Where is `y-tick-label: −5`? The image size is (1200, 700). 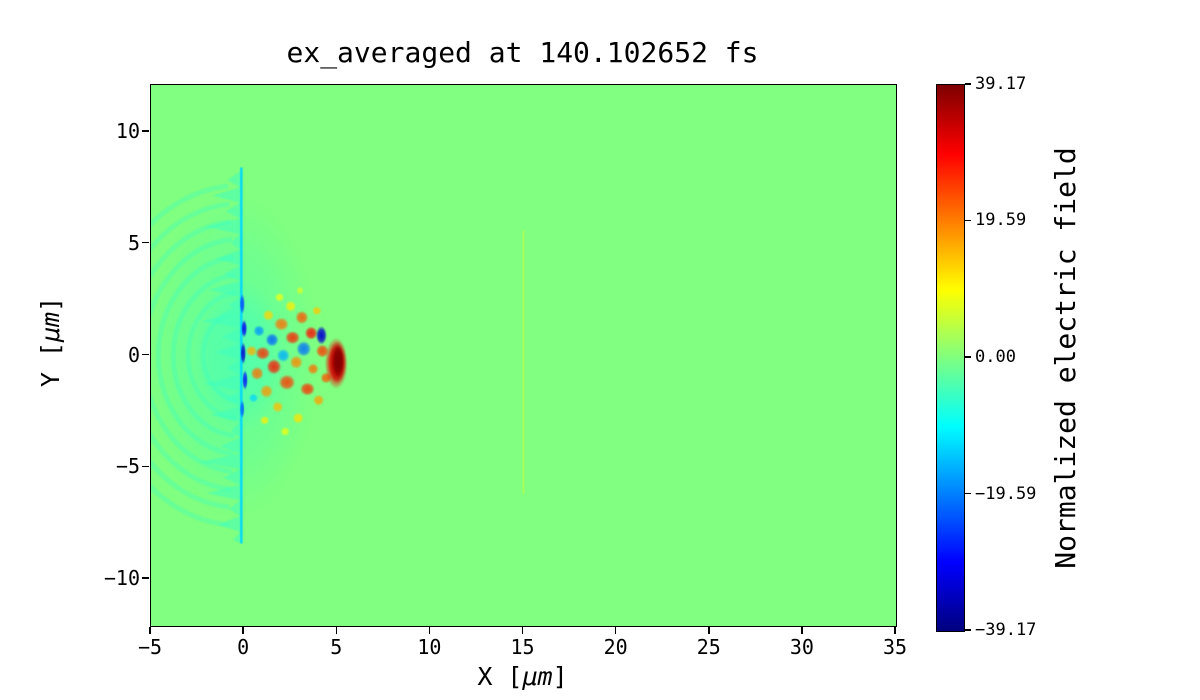 y-tick-label: −5 is located at coordinates (127, 466).